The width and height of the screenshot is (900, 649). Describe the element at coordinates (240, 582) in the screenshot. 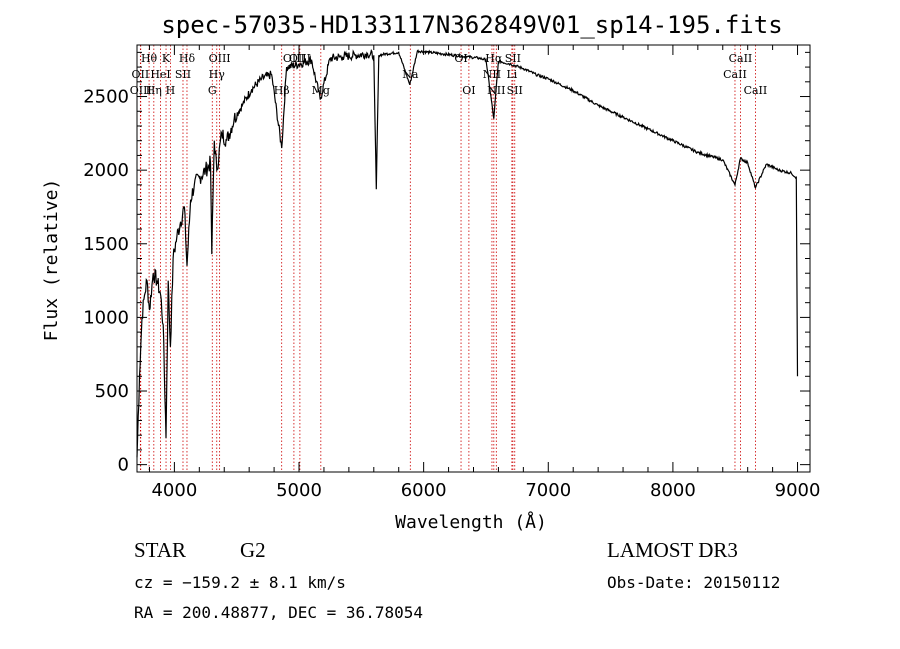

I see `redshift-cz: cz = −159.2 ± 8.1 km/s` at that location.